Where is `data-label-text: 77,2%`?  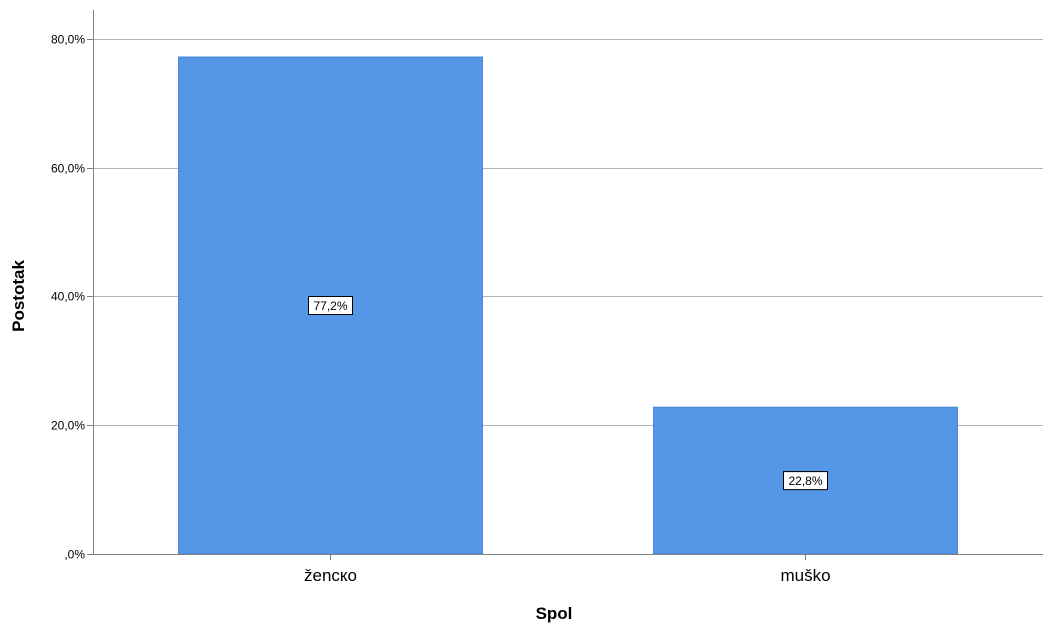
data-label-text: 77,2% is located at coordinates (330, 306).